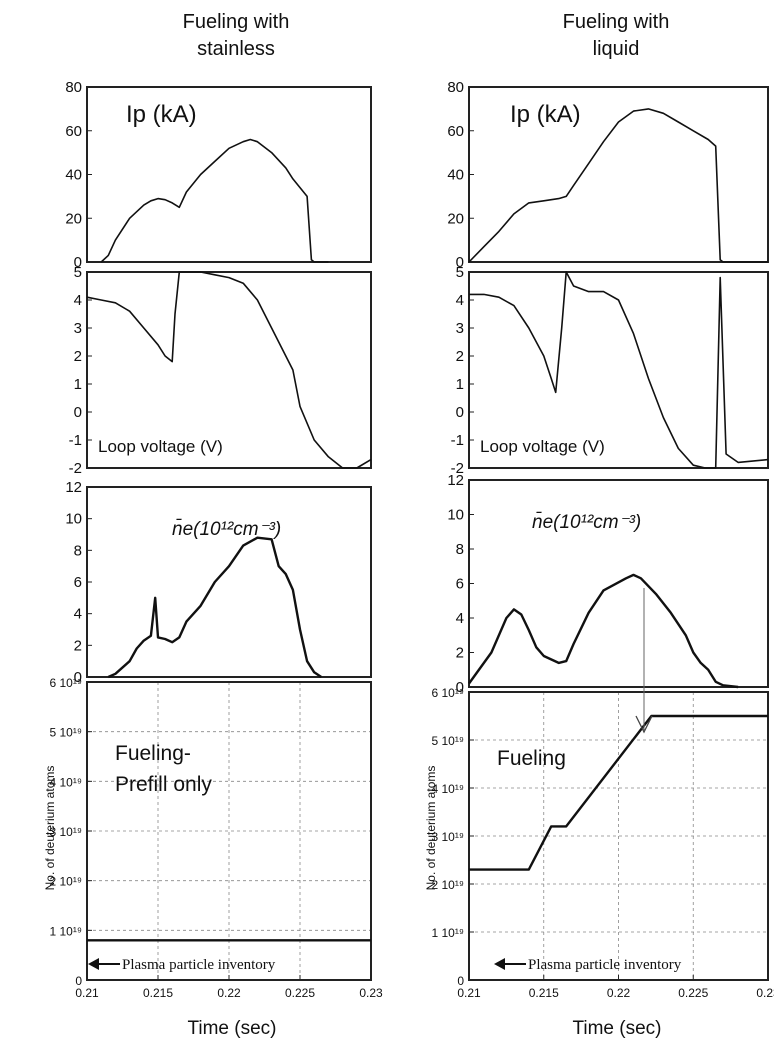 This screenshot has width=774, height=1040. Describe the element at coordinates (236, 22) in the screenshot. I see `column-title-left-line1: Fueling with` at that location.